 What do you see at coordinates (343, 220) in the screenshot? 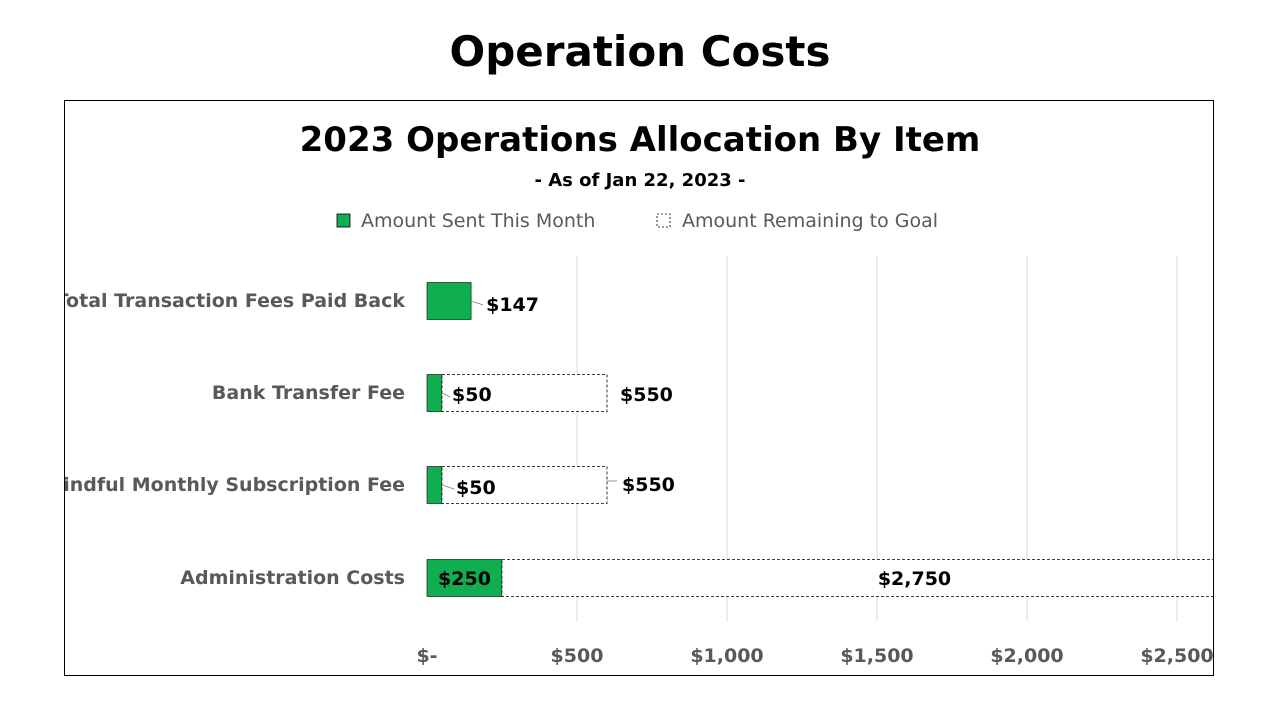
I see `legend-marker-sent` at bounding box center [343, 220].